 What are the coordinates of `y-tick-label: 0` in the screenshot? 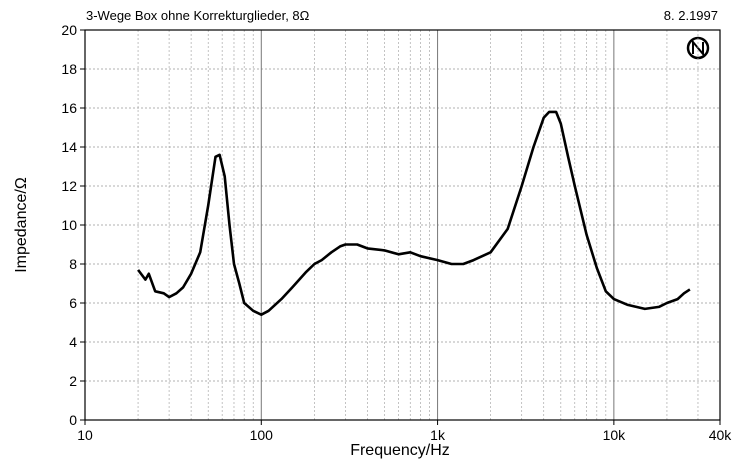 It's located at (73, 420).